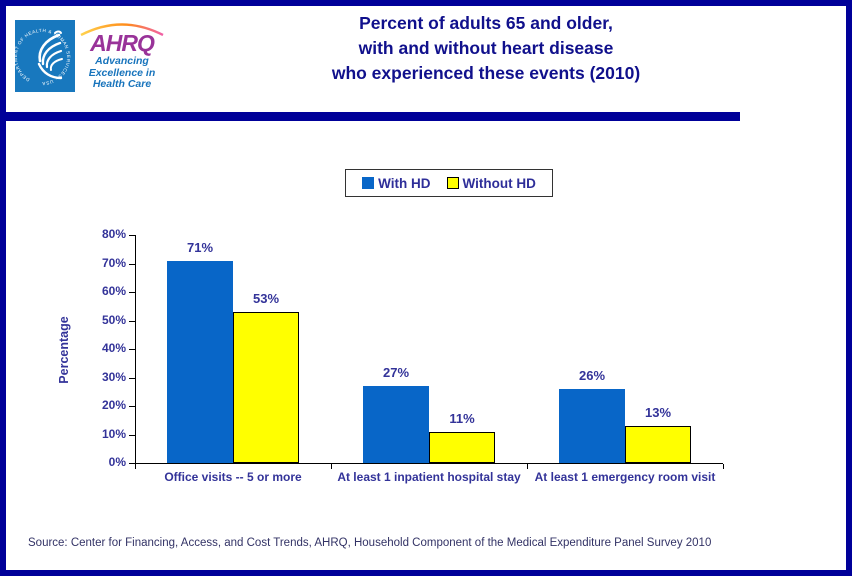  Describe the element at coordinates (462, 418) in the screenshot. I see `bar-value-label: 11%` at that location.